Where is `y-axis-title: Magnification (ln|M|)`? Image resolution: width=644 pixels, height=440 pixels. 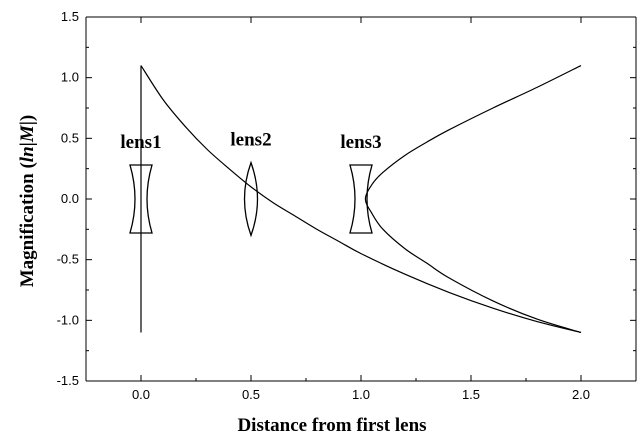
y-axis-title: Magnification (ln|M|) is located at coordinates (27, 201).